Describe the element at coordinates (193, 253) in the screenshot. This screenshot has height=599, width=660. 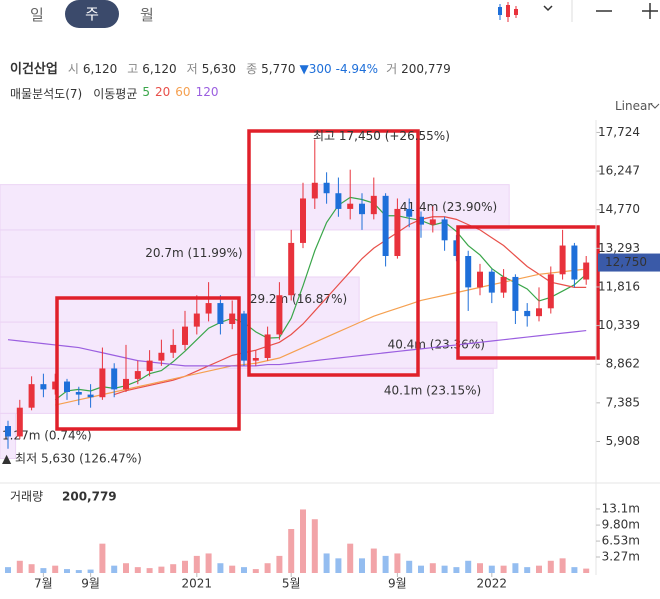
I see `profile-label: 20.7m (11.99%)` at that location.